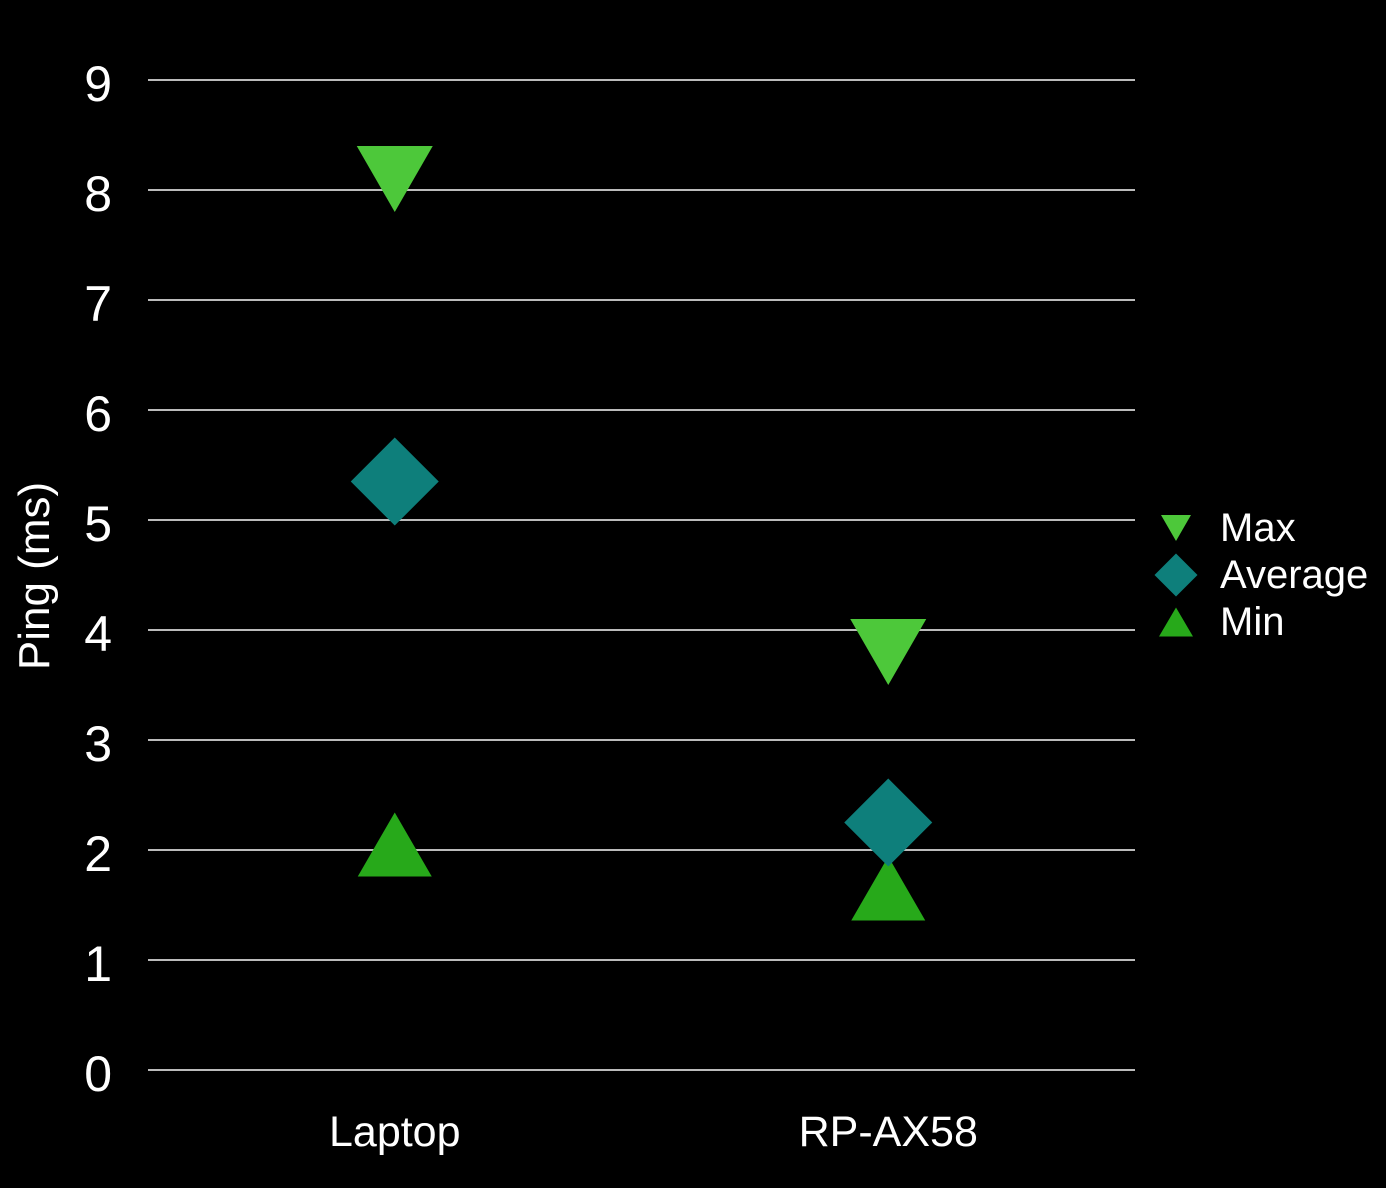  Describe the element at coordinates (1252, 622) in the screenshot. I see `legend-label-min: Min` at that location.